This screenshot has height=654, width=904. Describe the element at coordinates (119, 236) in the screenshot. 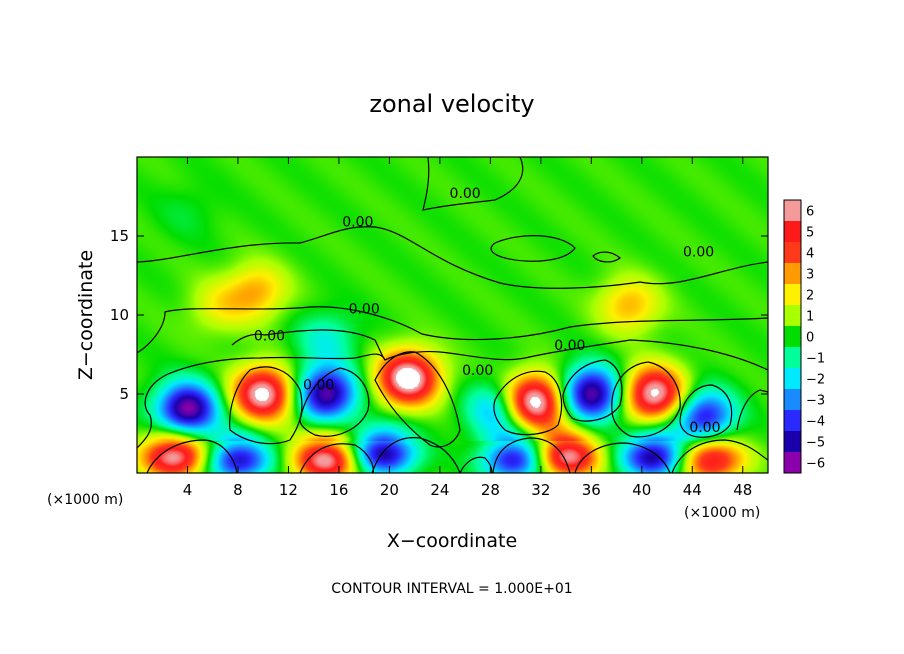

I see `y-tick-label: 15` at that location.